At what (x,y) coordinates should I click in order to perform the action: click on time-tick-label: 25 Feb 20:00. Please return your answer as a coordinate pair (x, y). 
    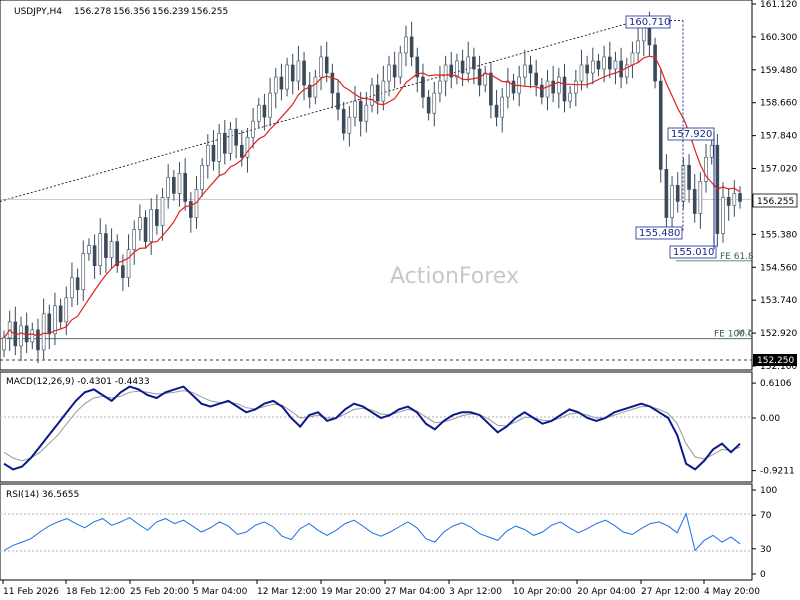
    Looking at the image, I should click on (159, 592).